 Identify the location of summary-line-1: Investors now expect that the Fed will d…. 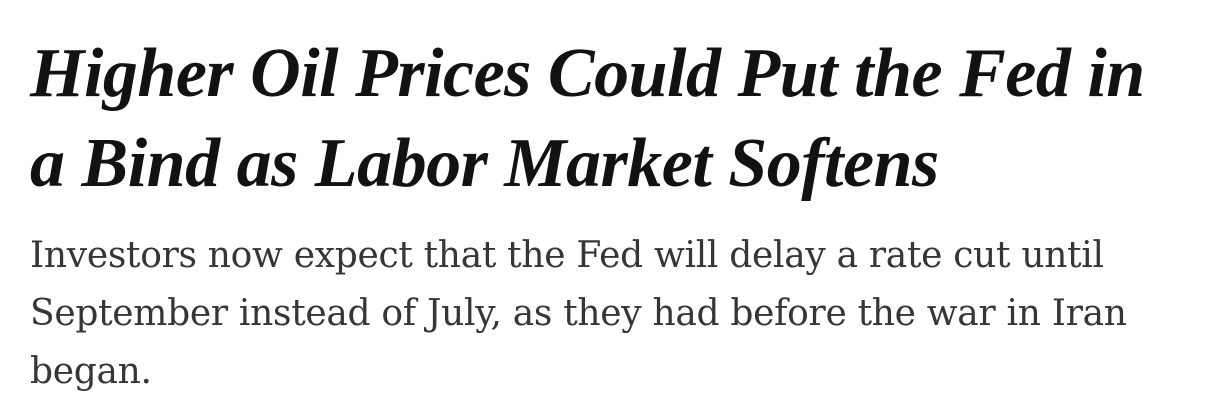
(567, 255).